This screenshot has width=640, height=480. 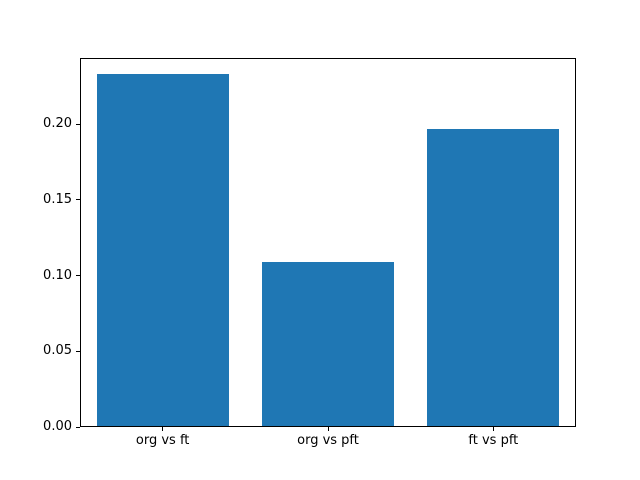 I want to click on x-tick-label: ft vs pft, so click(x=493, y=440).